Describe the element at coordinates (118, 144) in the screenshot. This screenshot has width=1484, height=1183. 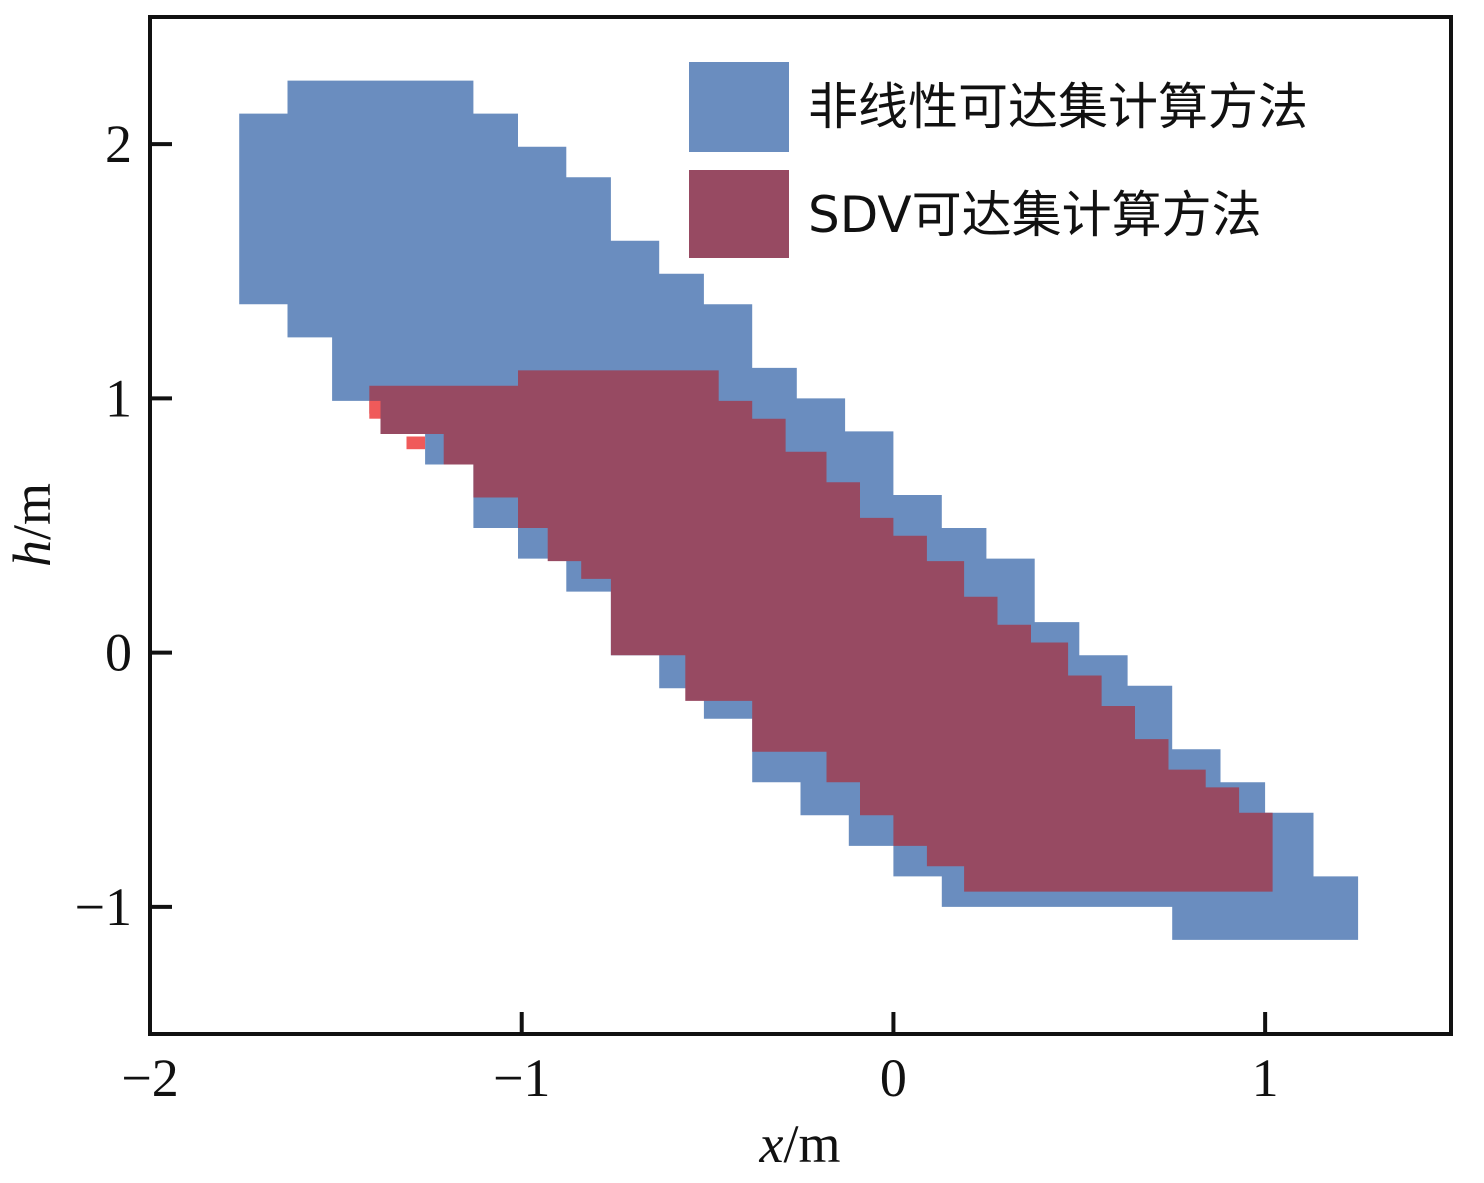
I see `y-tick-label: 2` at that location.